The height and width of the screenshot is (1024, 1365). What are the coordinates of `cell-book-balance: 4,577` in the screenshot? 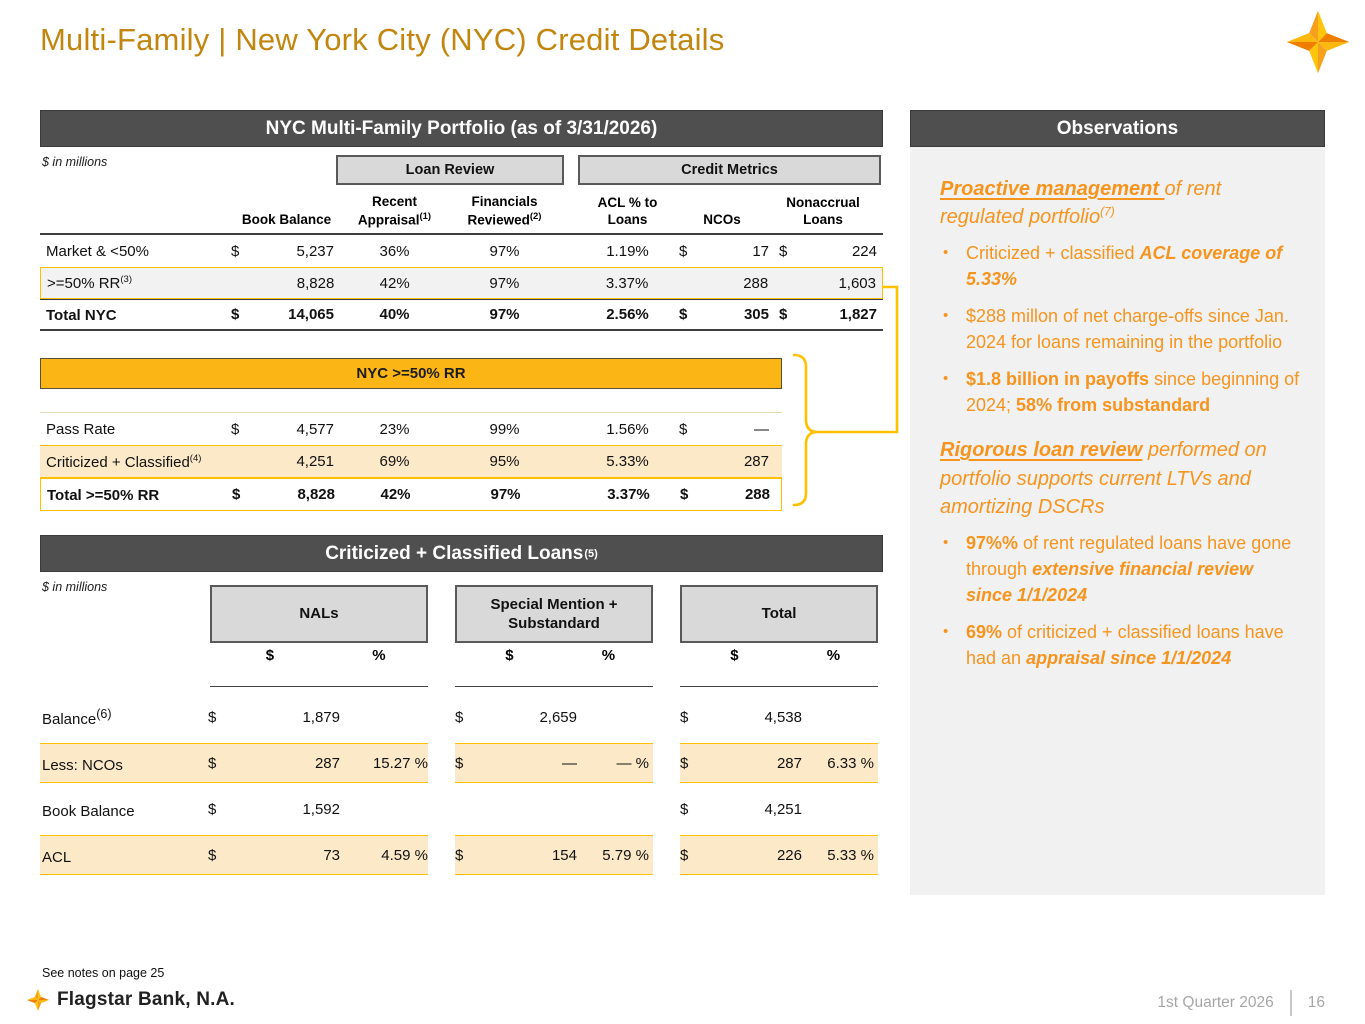 It's located at (315, 429).